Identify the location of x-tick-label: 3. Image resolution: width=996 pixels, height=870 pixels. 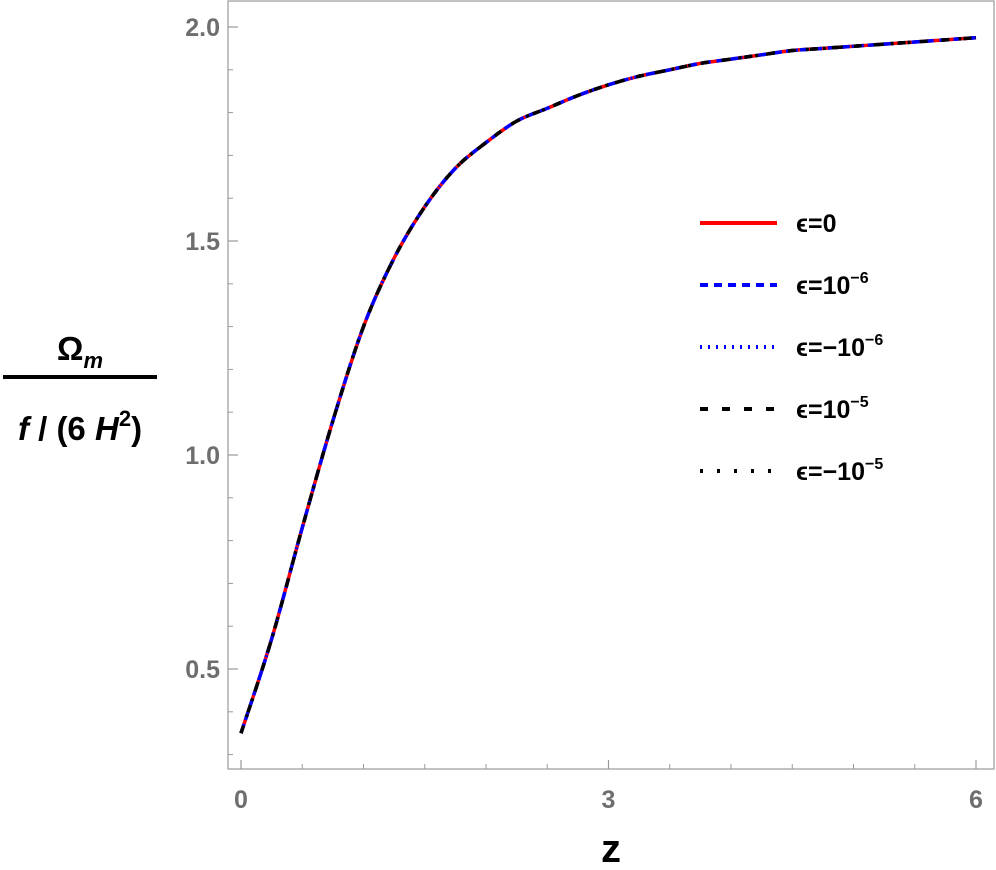
(609, 800).